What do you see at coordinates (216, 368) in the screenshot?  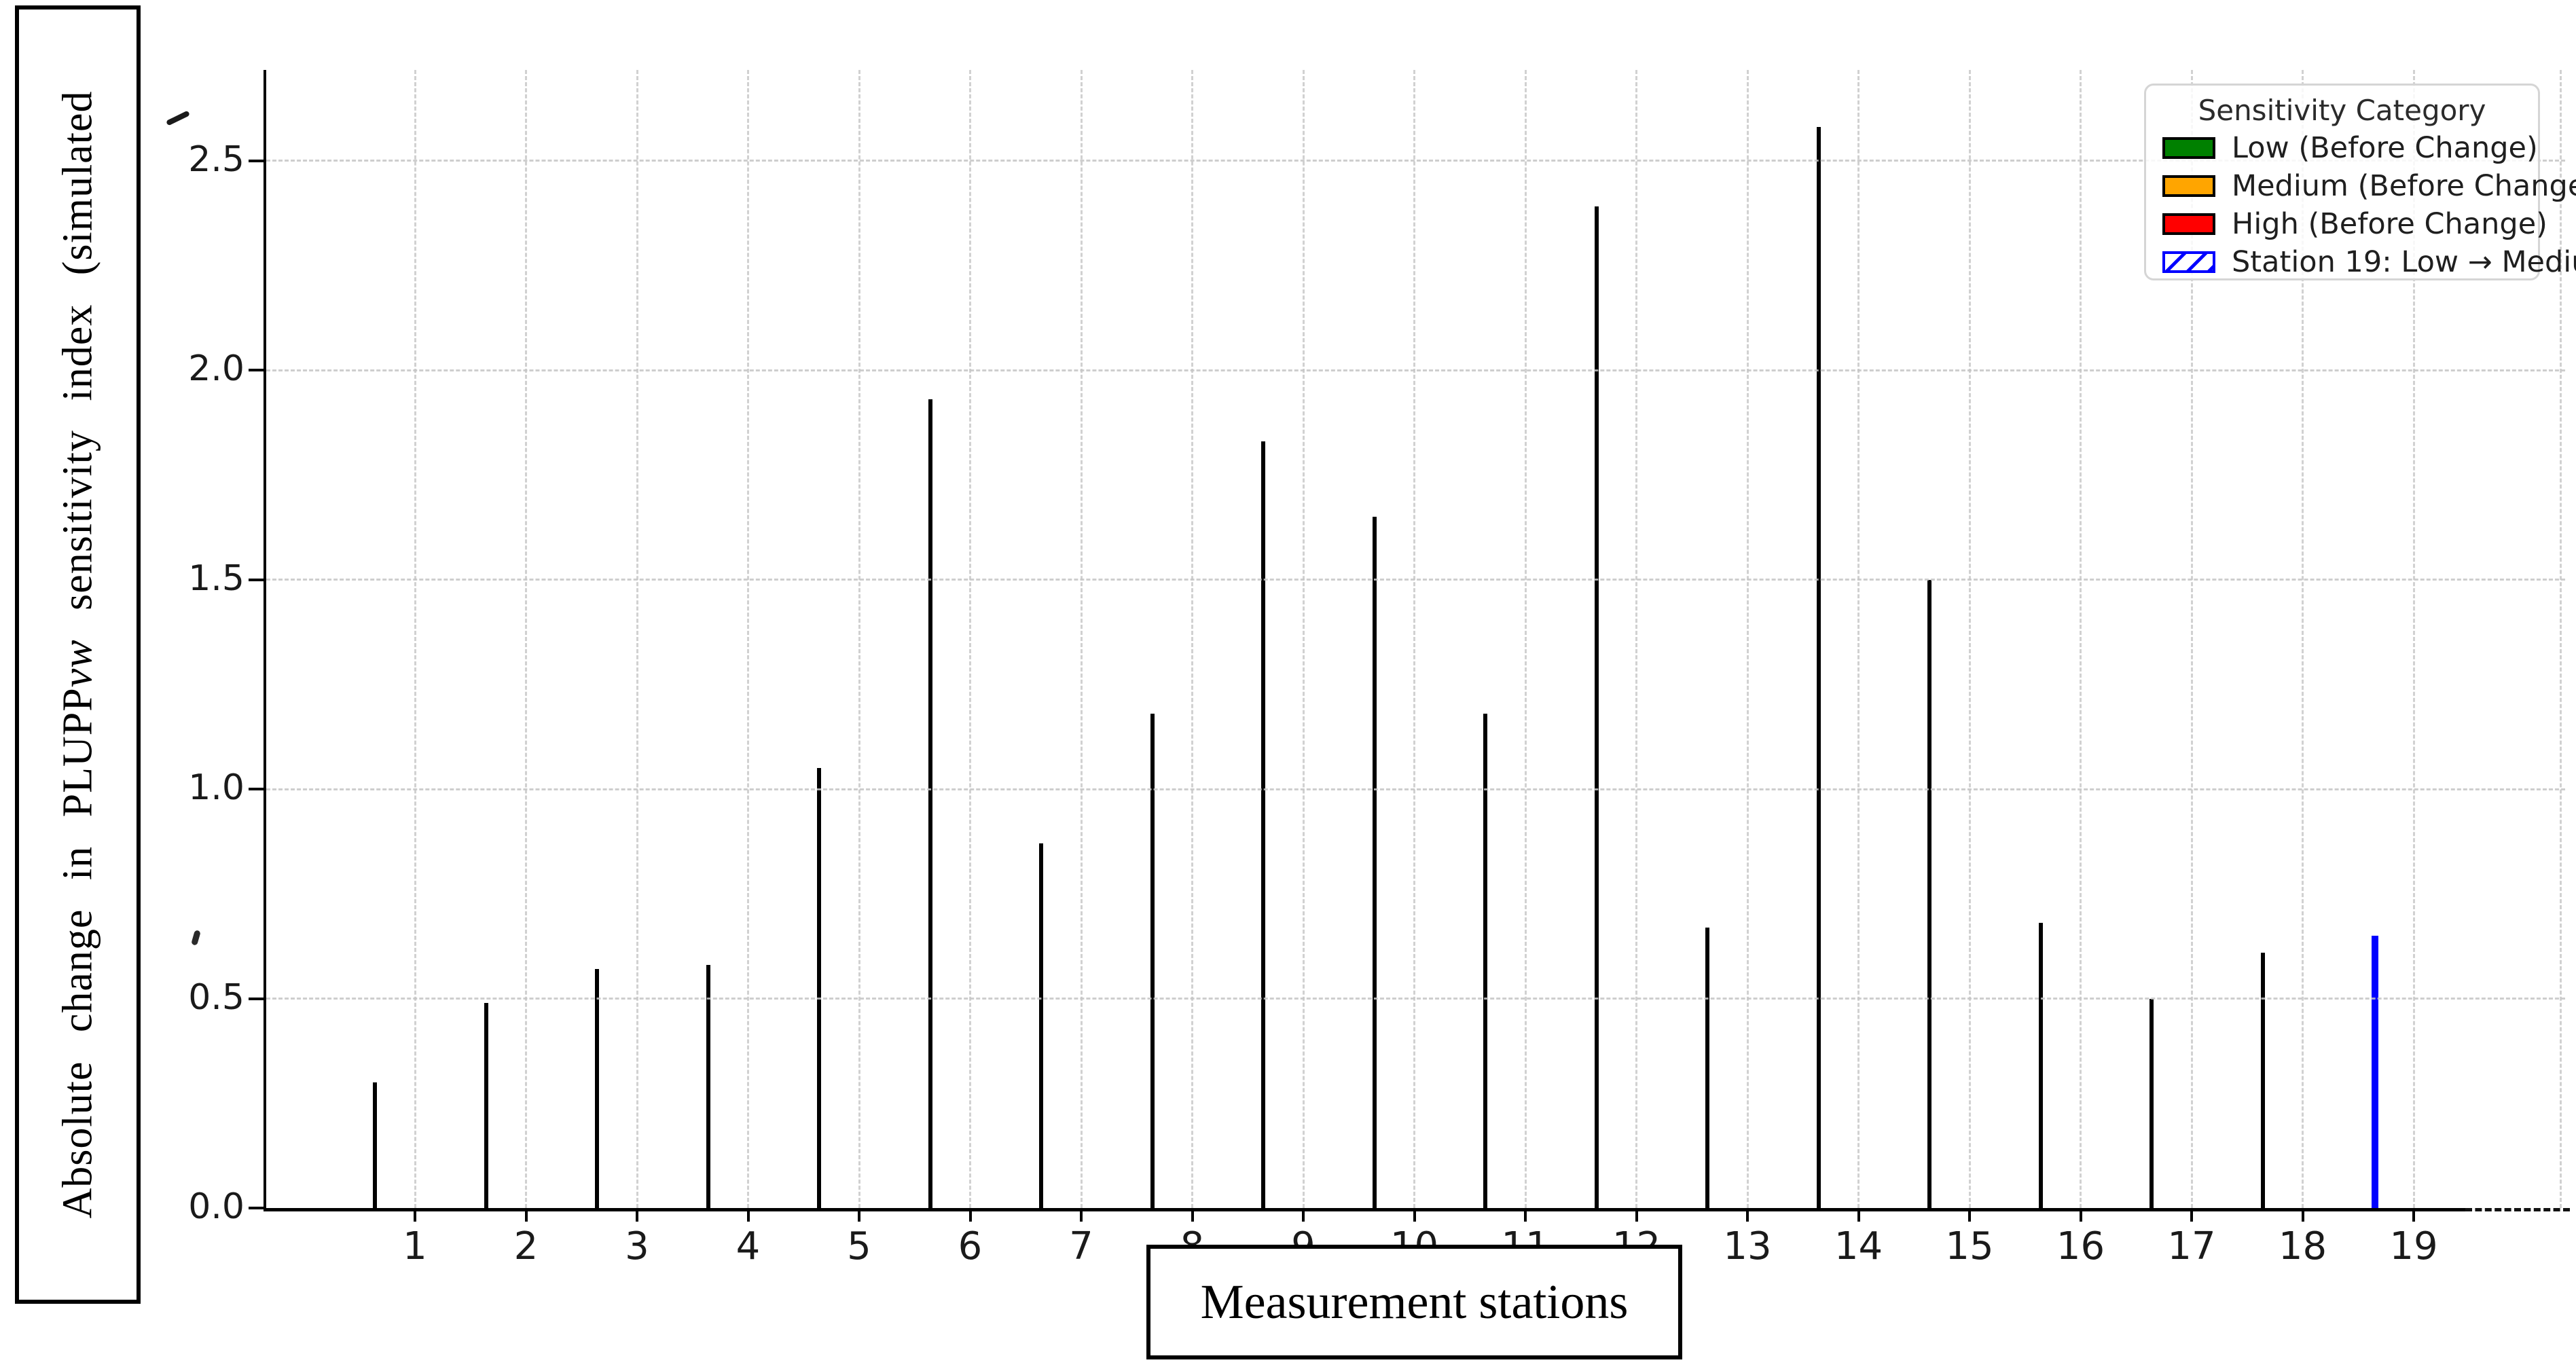 I see `y-tick-label: 2.0` at bounding box center [216, 368].